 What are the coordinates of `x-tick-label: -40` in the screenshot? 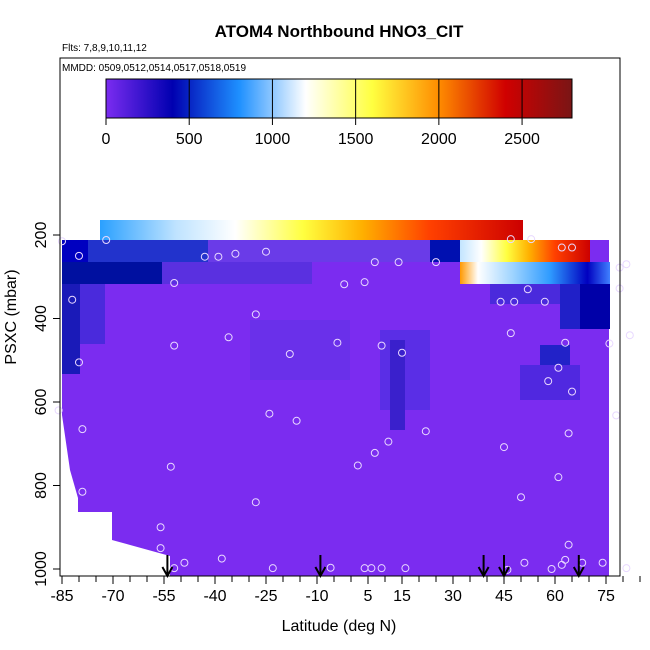 It's located at (214, 596).